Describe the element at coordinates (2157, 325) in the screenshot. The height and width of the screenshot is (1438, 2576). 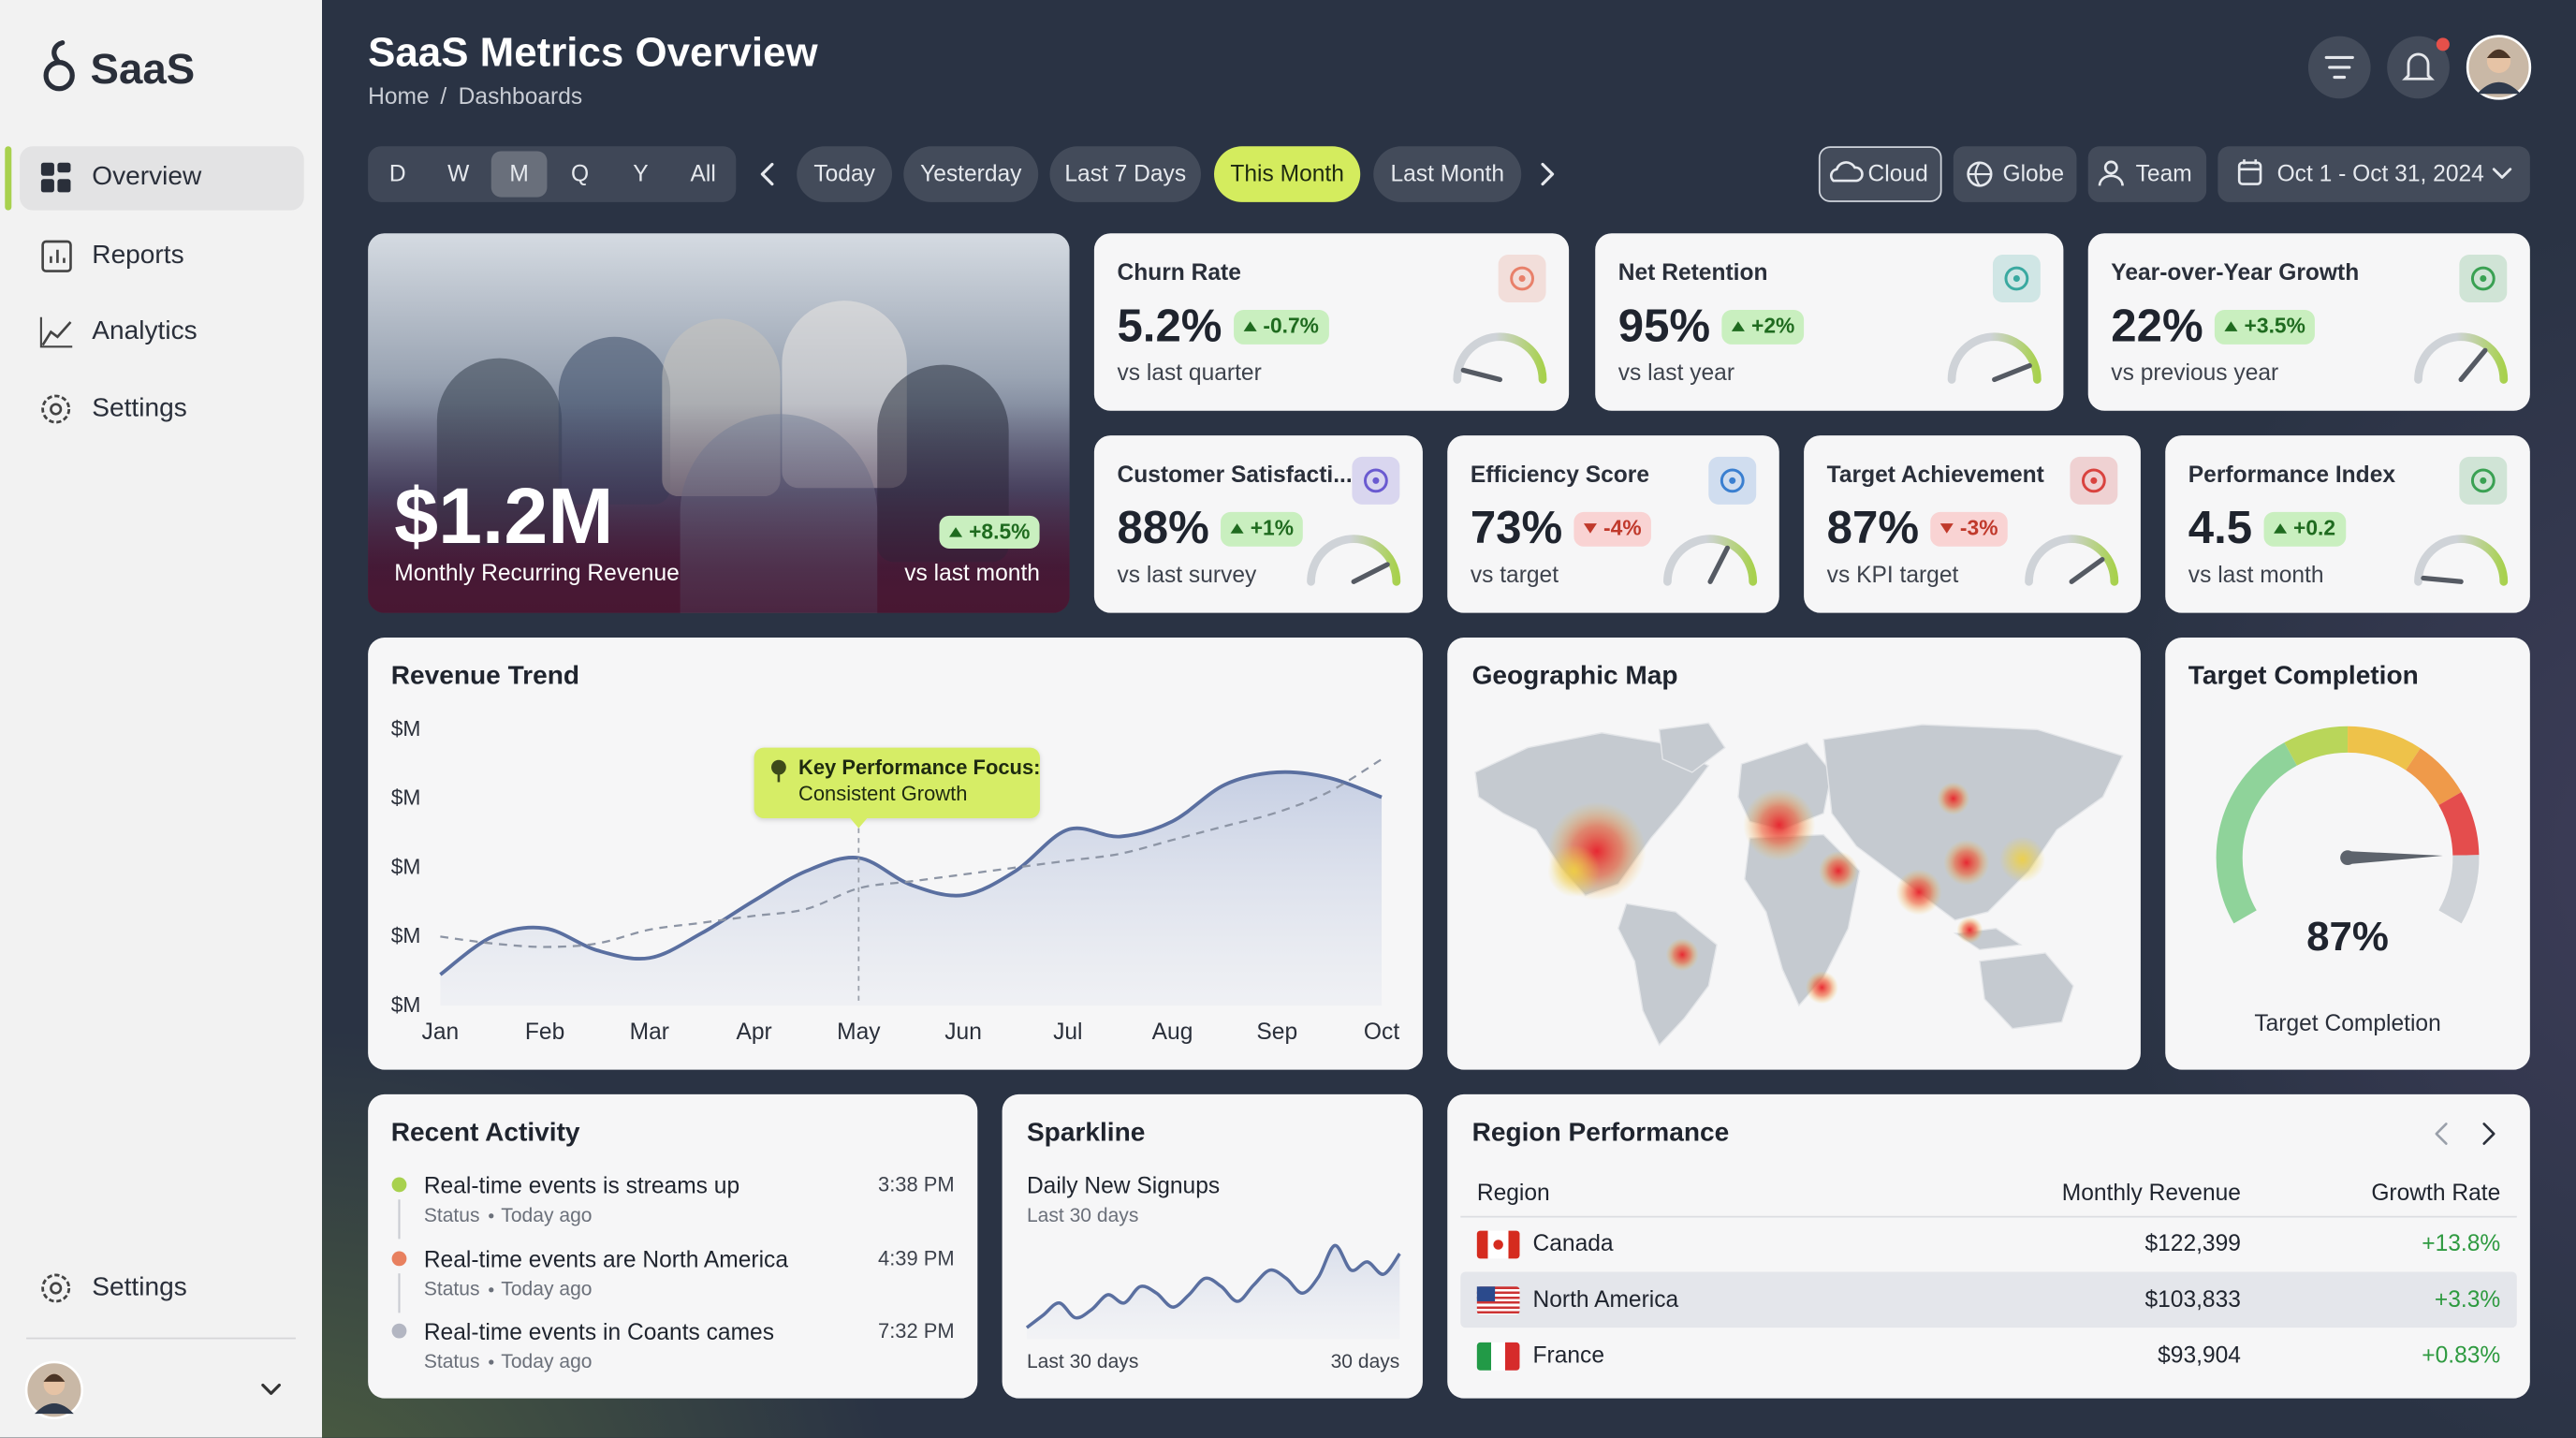
I see `kpi-value: 22%` at that location.